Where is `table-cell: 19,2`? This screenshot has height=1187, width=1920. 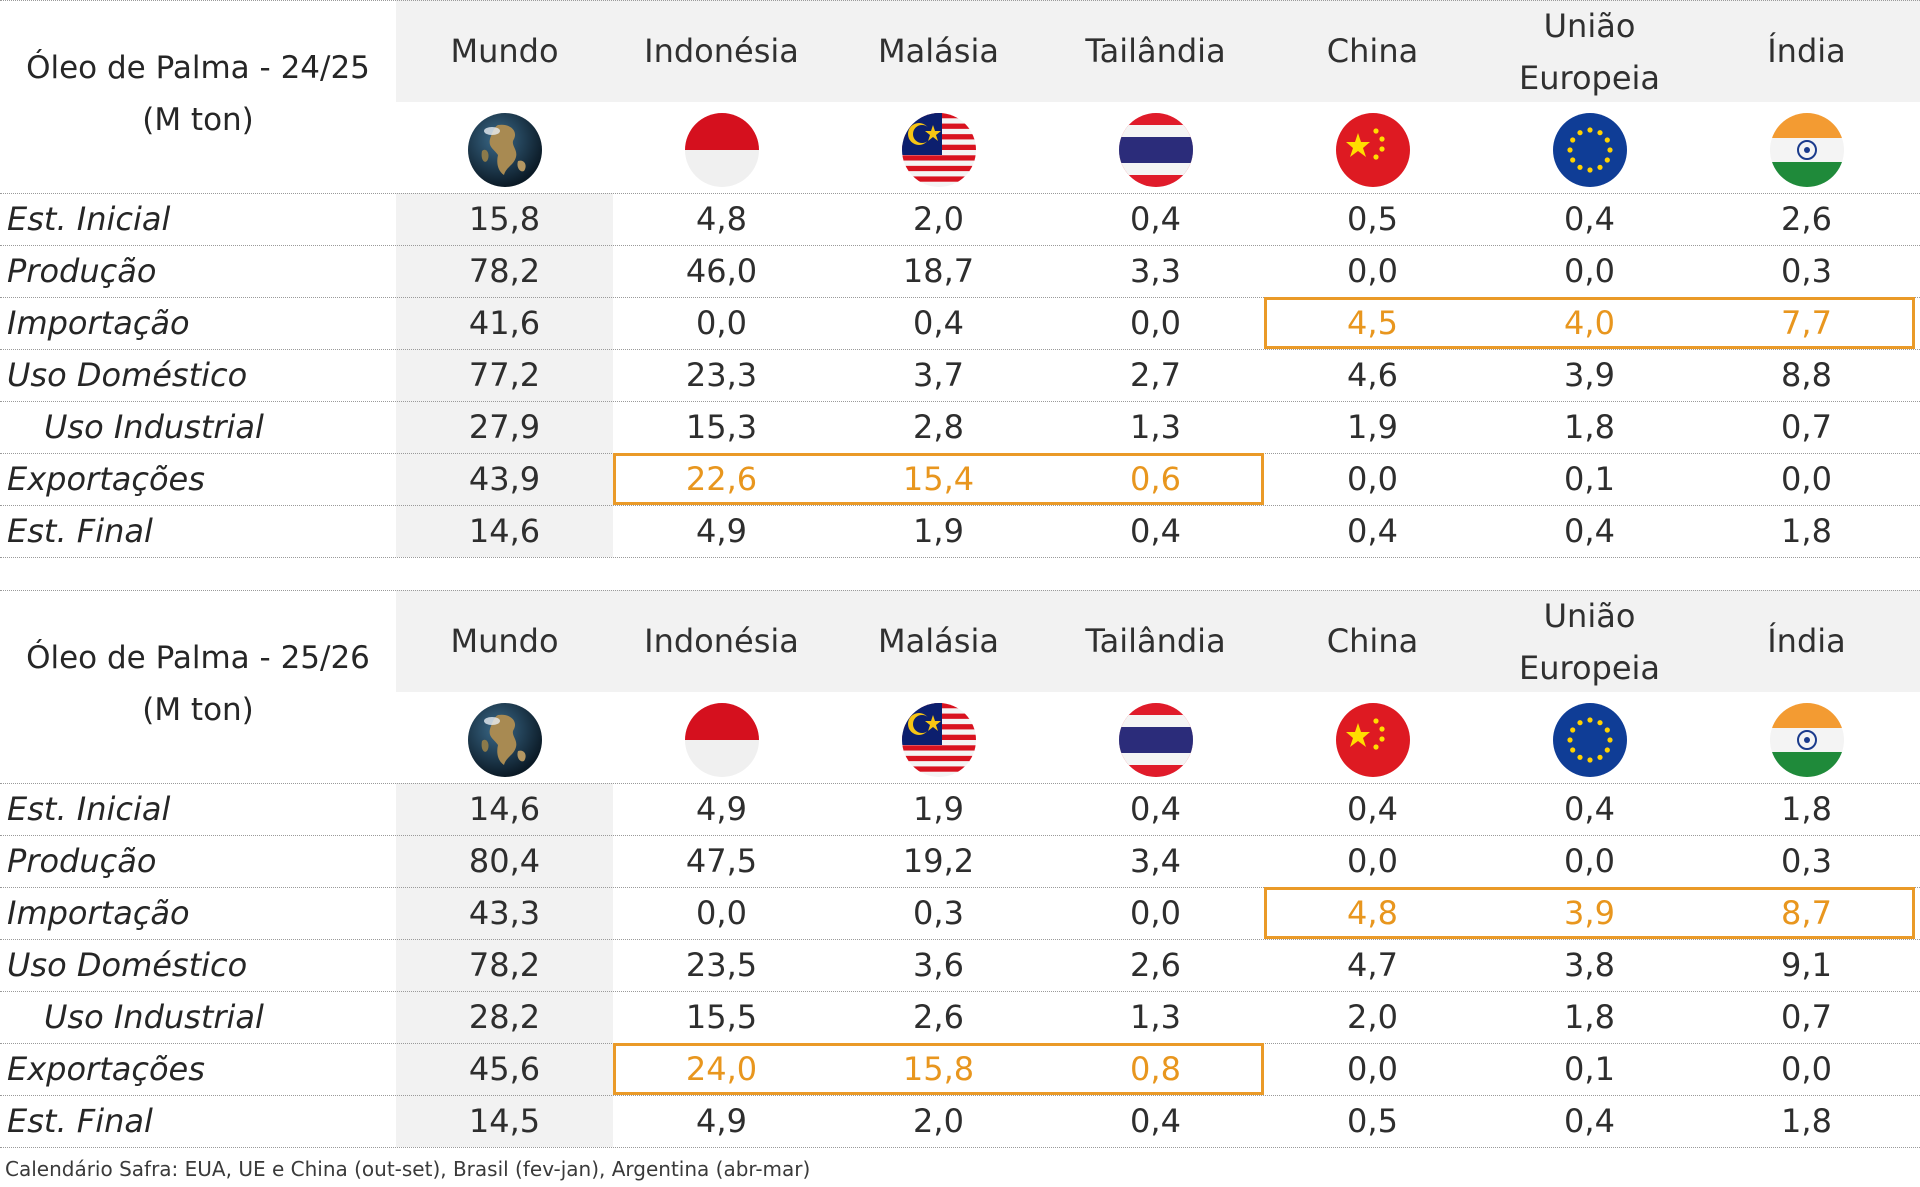
table-cell: 19,2 is located at coordinates (938, 861).